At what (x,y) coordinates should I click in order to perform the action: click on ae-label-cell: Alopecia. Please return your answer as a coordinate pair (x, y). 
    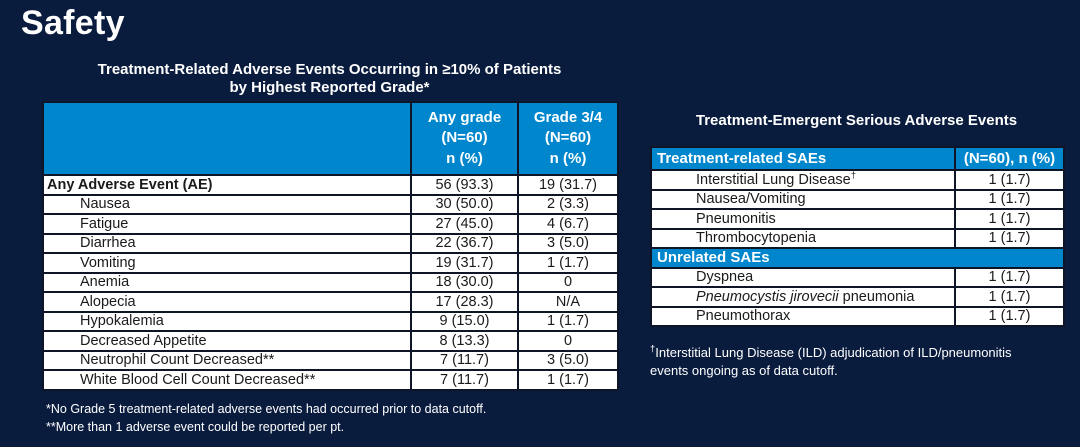
    Looking at the image, I should click on (227, 302).